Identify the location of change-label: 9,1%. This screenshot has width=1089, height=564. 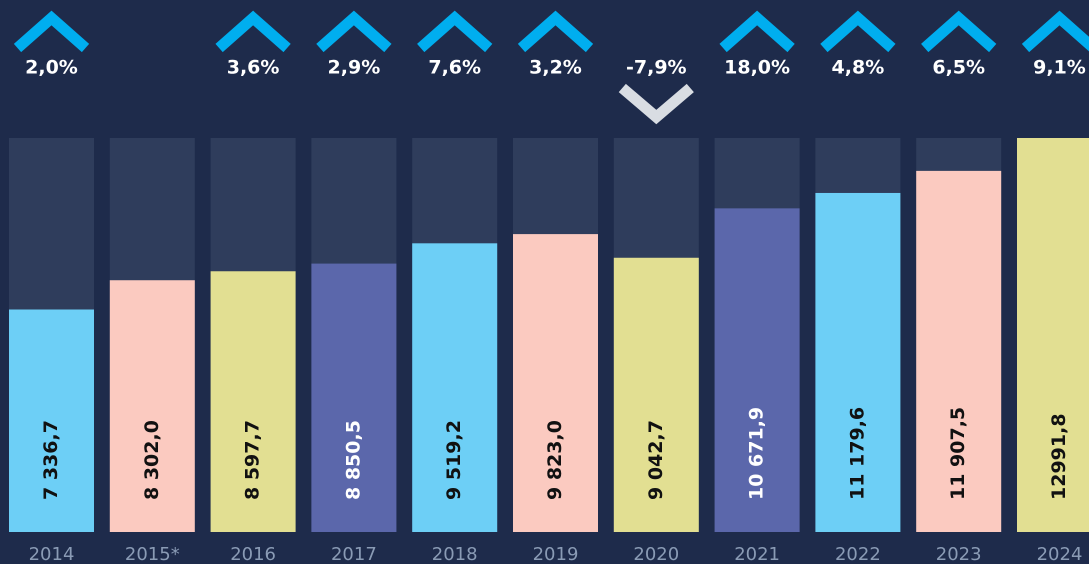
(1059, 68).